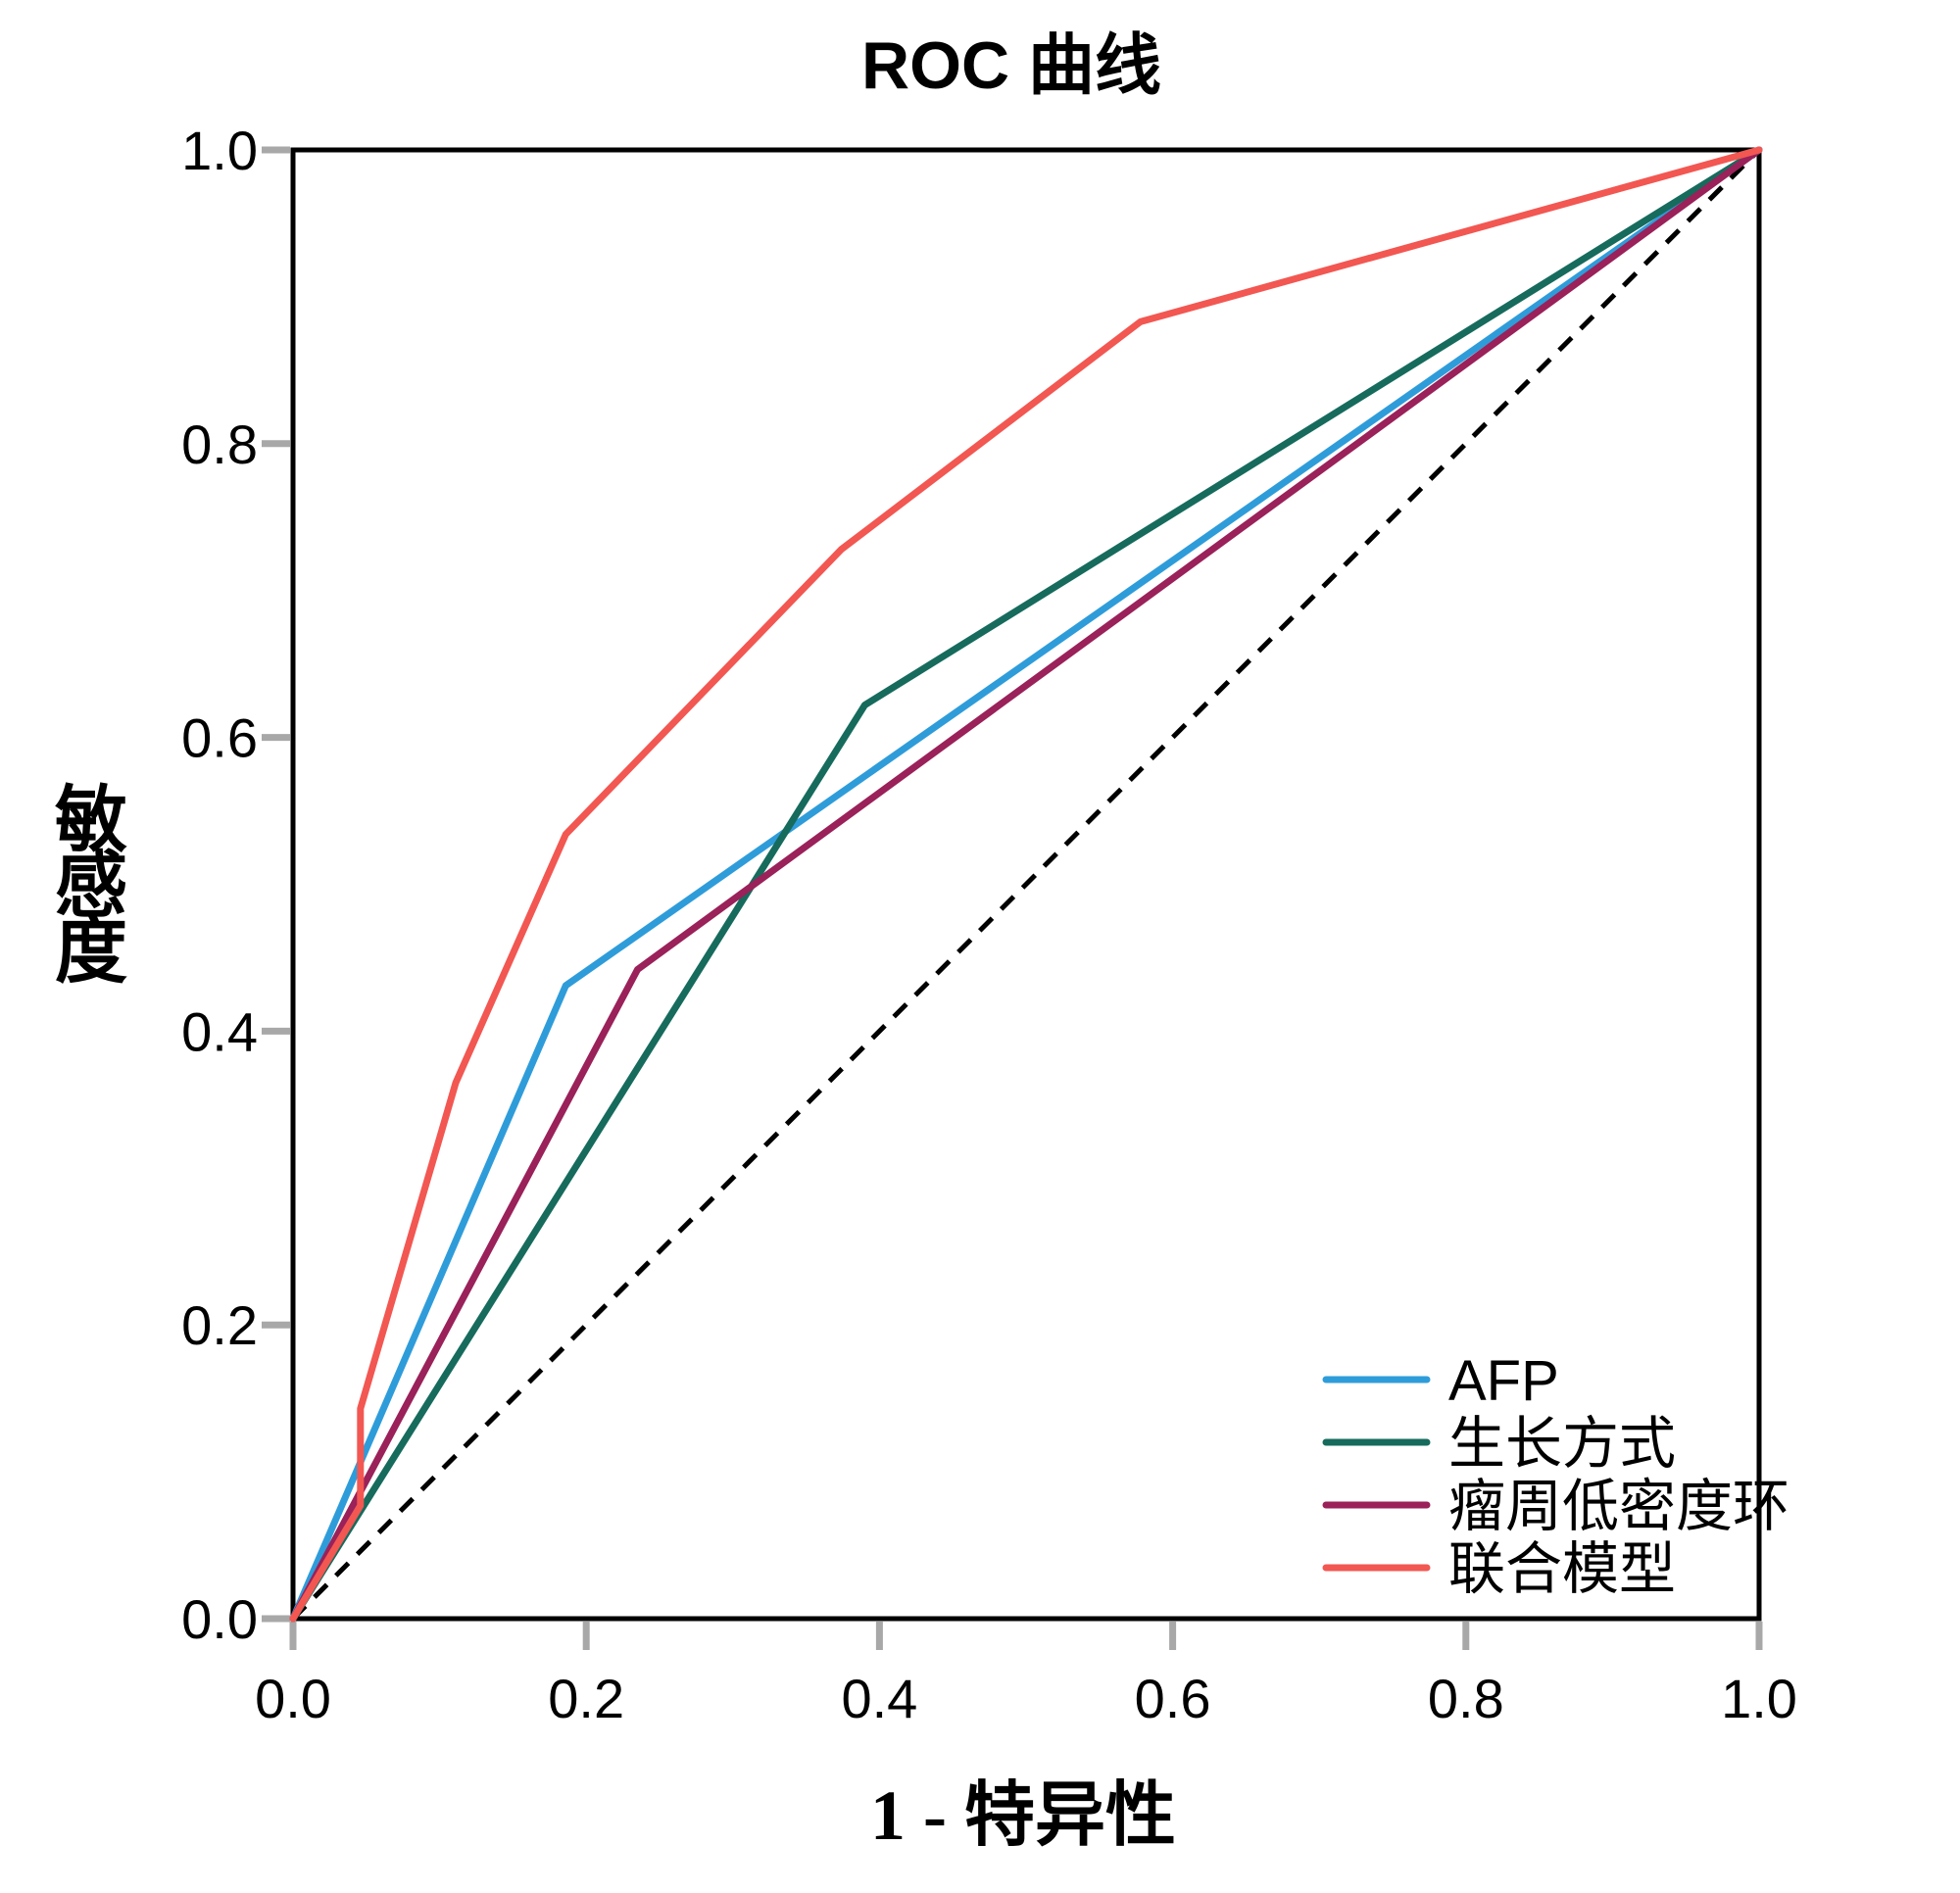  What do you see at coordinates (91, 952) in the screenshot?
I see `y-axis-label-char: 度` at bounding box center [91, 952].